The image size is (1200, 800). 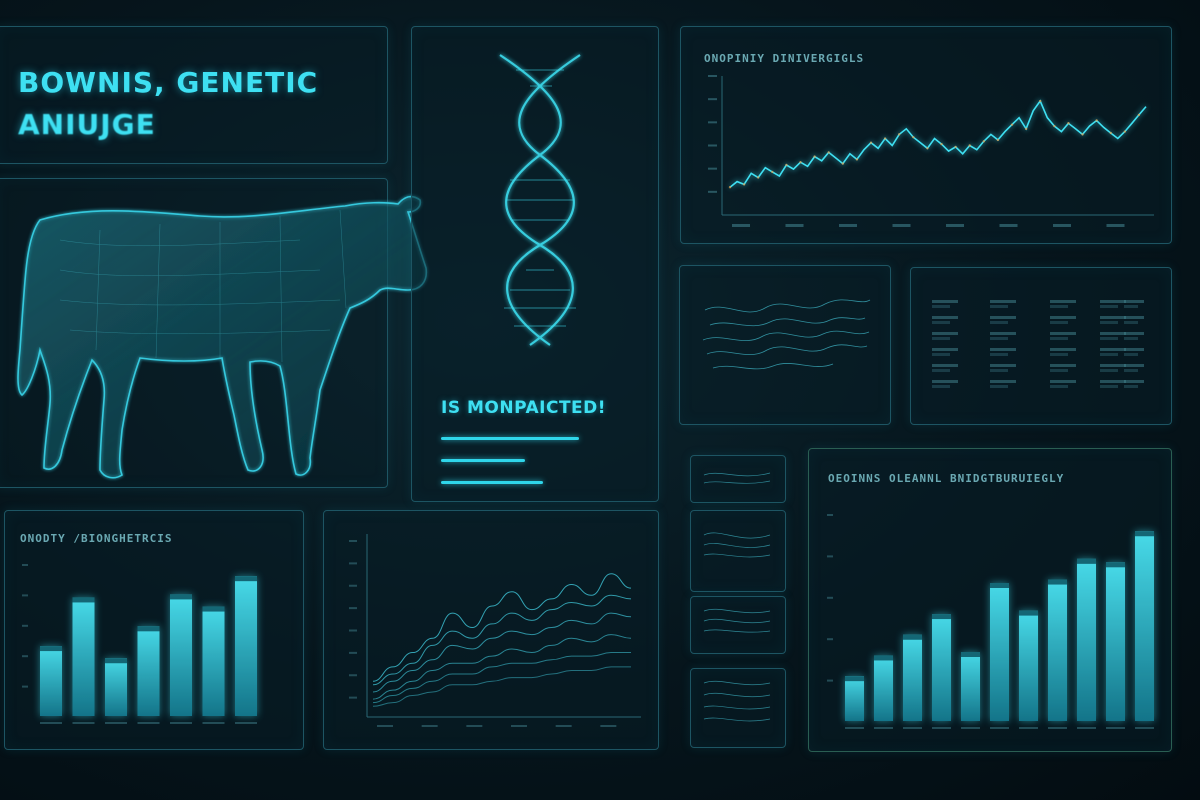 What do you see at coordinates (168, 82) in the screenshot?
I see `page-title: BOWNIS, GENETIC` at bounding box center [168, 82].